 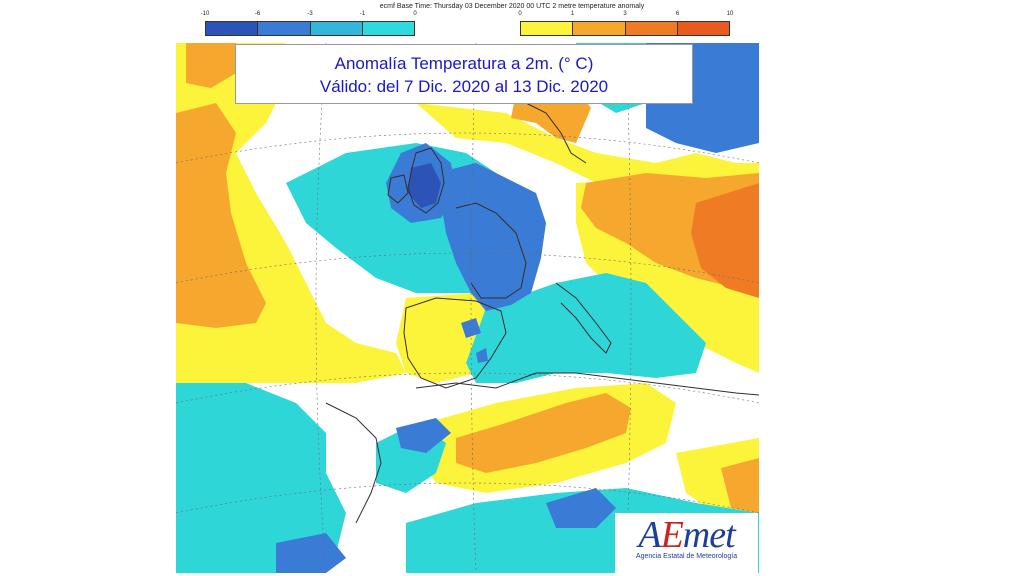 What do you see at coordinates (740, 485) in the screenshot?
I see `anomaly-area-warm-medium-east-med` at bounding box center [740, 485].